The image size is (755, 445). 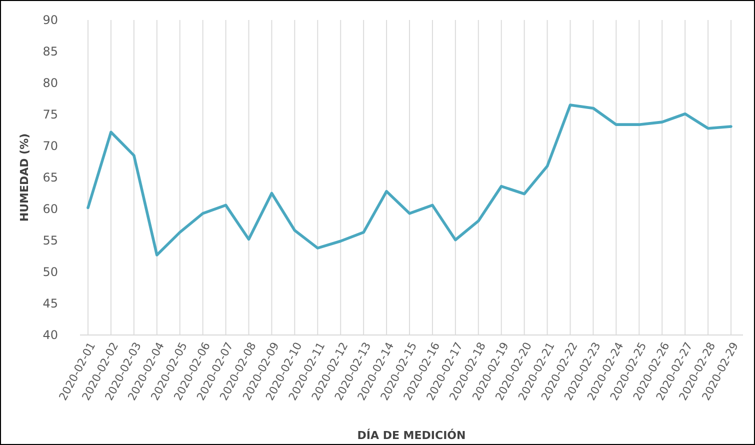 What do you see at coordinates (24, 177) in the screenshot?
I see `y-axis-title: HUMEDAD (%)` at bounding box center [24, 177].